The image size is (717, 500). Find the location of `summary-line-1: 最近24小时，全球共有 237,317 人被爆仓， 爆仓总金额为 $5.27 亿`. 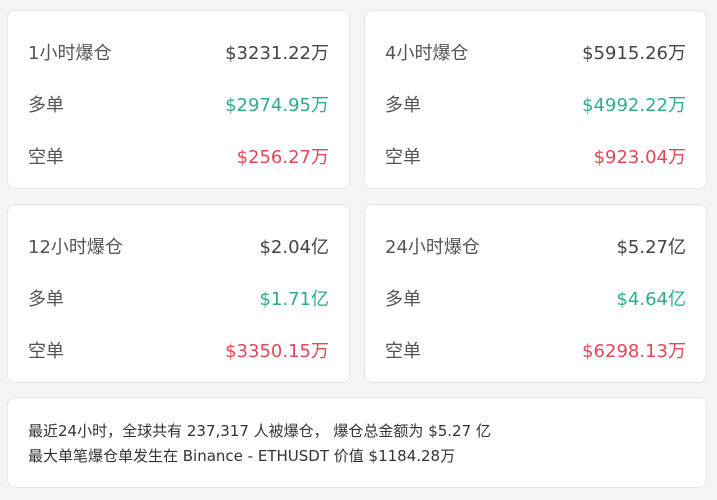

summary-line-1: 最近24小时，全球共有 237,317 人被爆仓， 爆仓总金额为 $5.27 亿 is located at coordinates (259, 431).